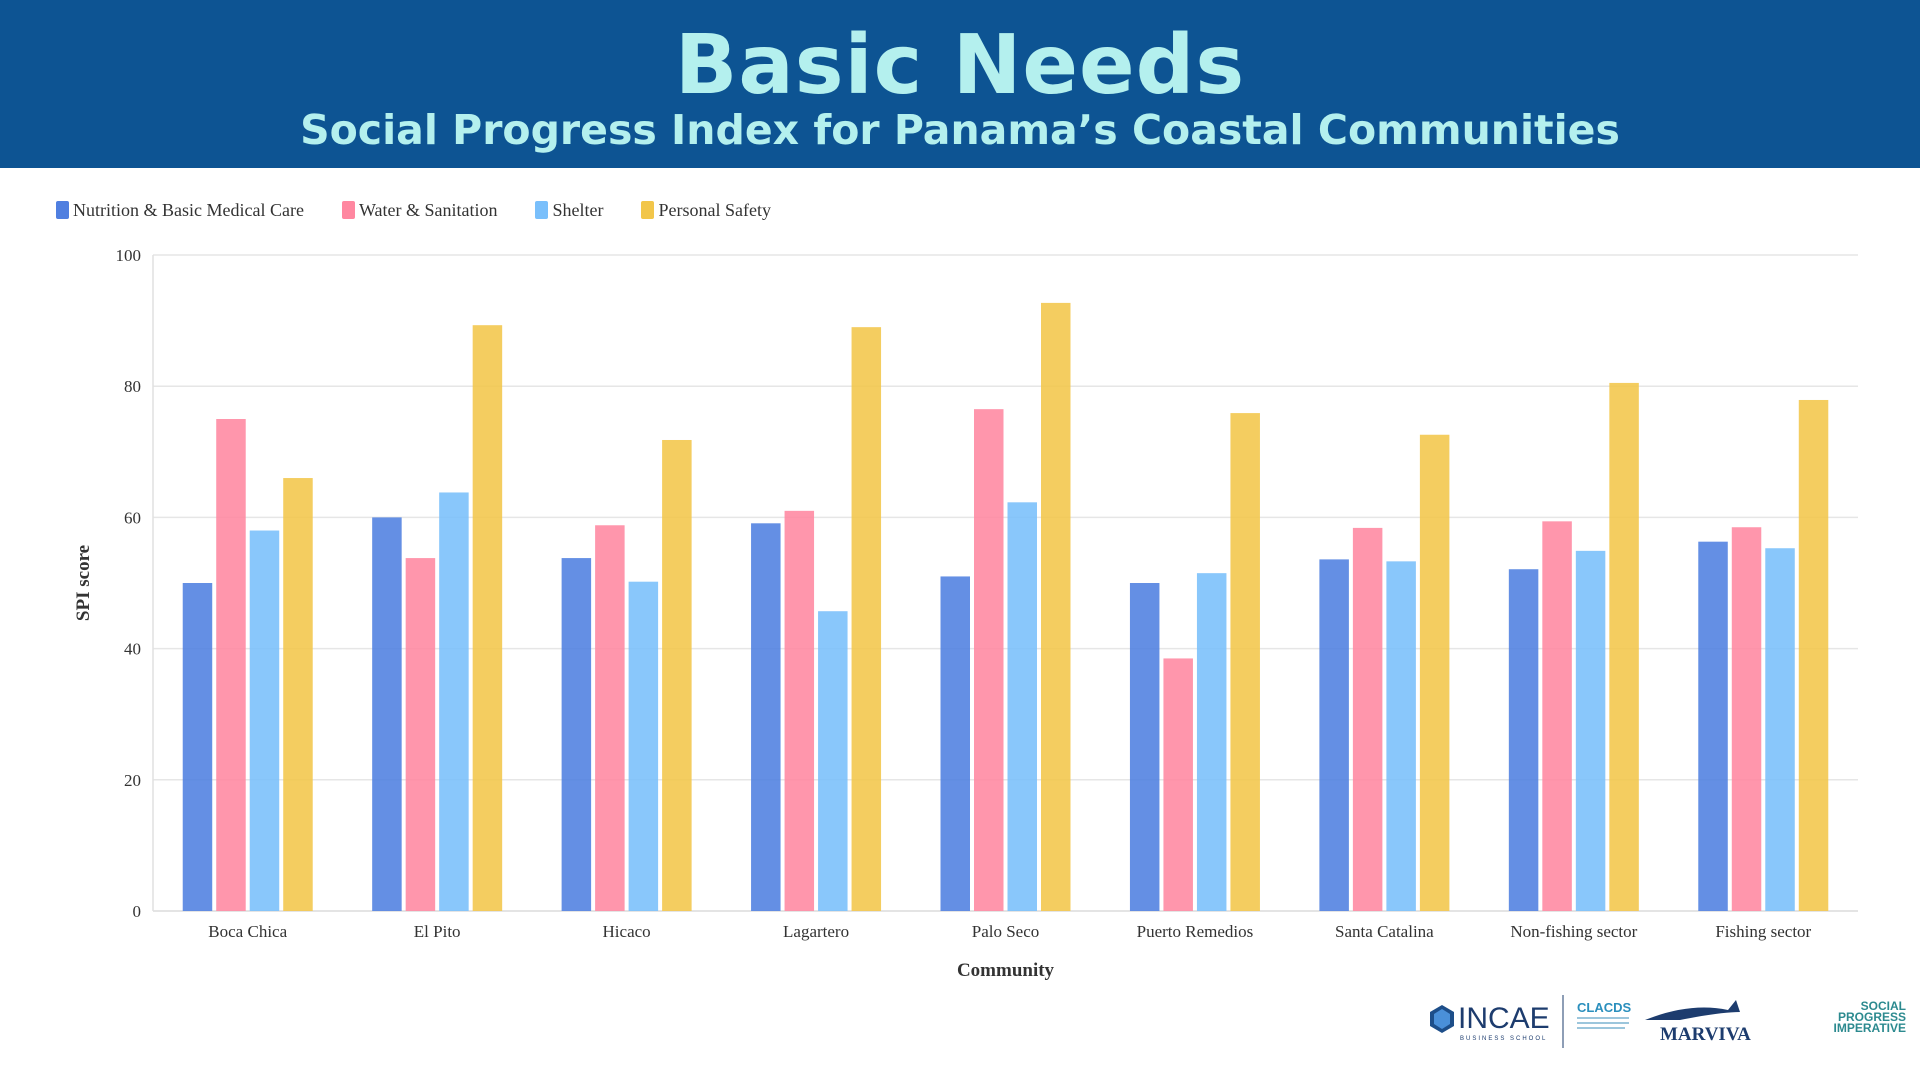 This screenshot has width=1920, height=1080. I want to click on legend-item-water: Water & Sanitation, so click(419, 210).